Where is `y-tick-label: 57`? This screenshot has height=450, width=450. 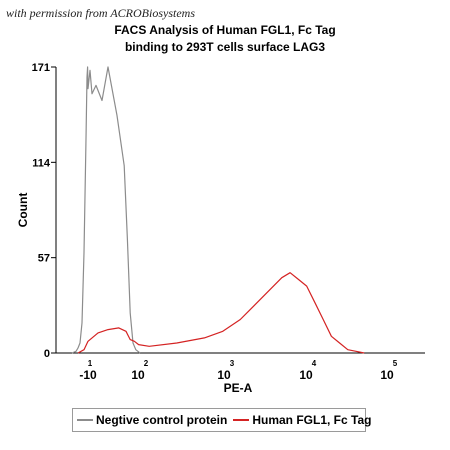
y-tick-label: 57 is located at coordinates (44, 259).